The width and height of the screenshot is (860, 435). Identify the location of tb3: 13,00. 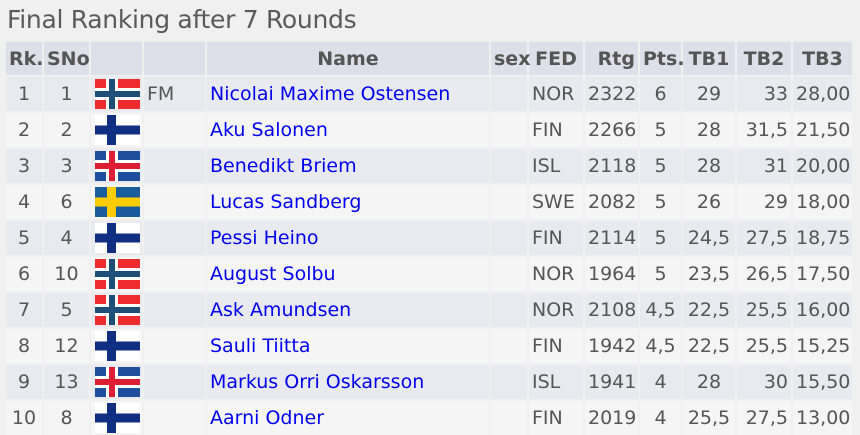
(823, 417).